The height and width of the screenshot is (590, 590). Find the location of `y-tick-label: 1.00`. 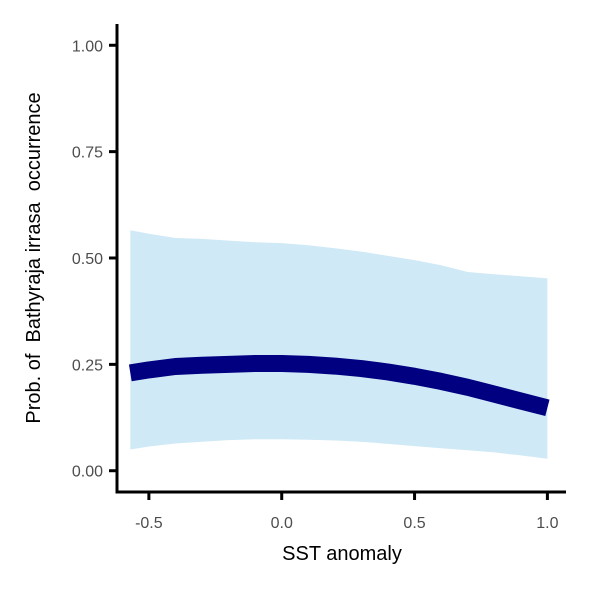

y-tick-label: 1.00 is located at coordinates (87, 46).